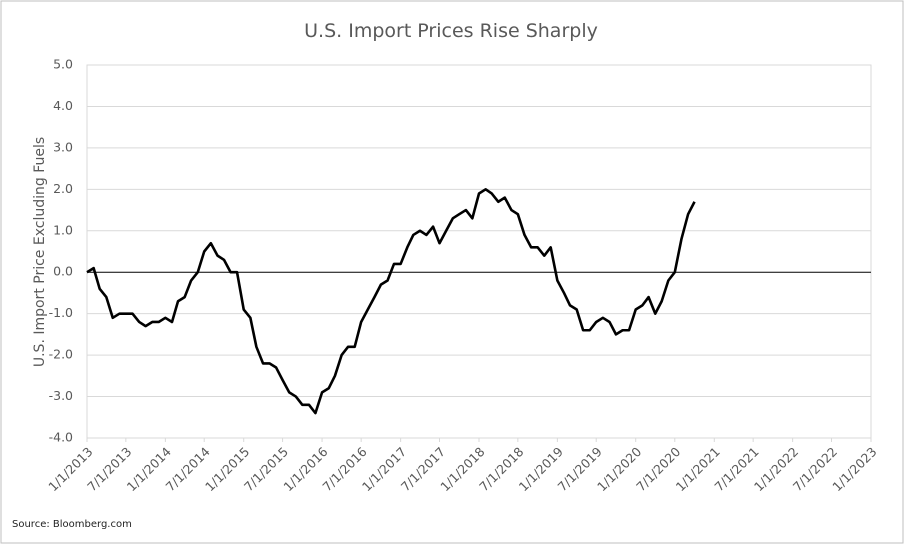  I want to click on y-axis-title: U.S. Import Price Excluding Fuels, so click(40, 252).